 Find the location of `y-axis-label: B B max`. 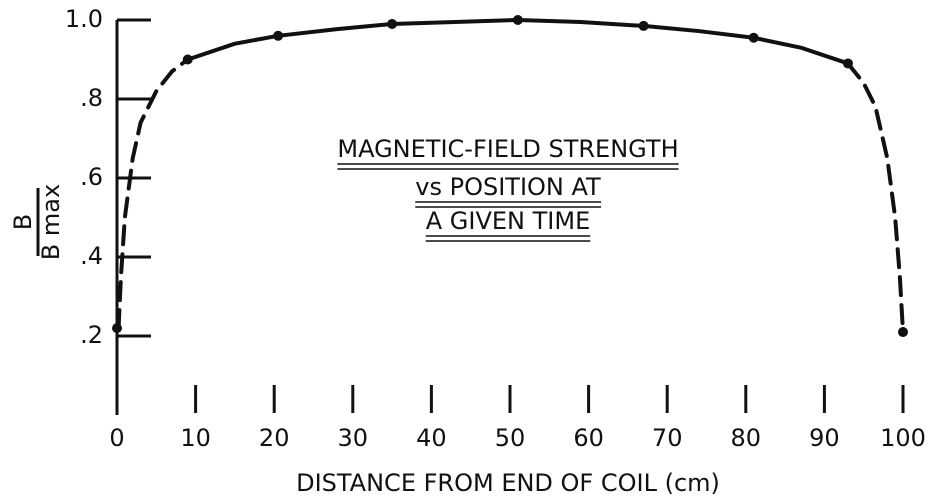

y-axis-label: B B max is located at coordinates (37, 222).